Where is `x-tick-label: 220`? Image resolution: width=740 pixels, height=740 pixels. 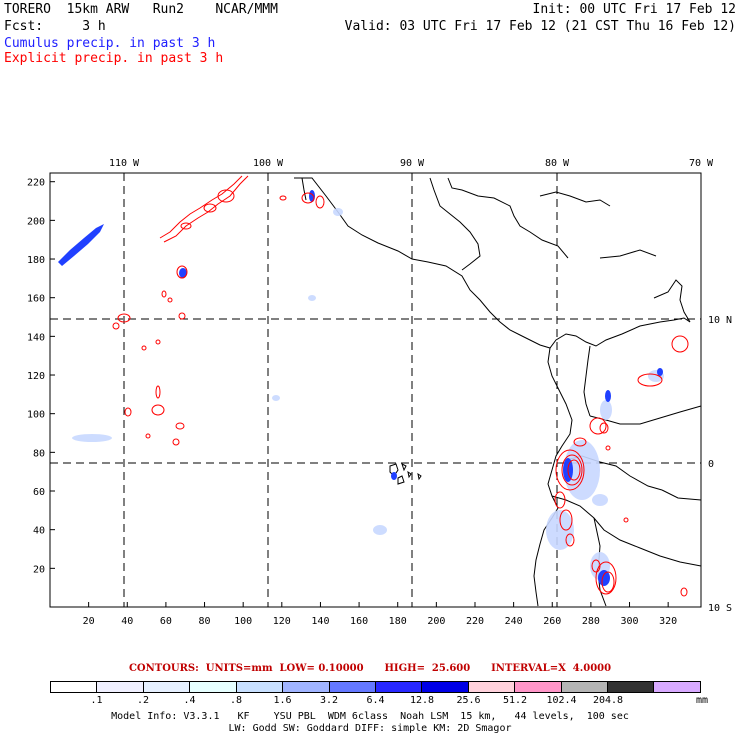
x-tick-label: 220 is located at coordinates (475, 621).